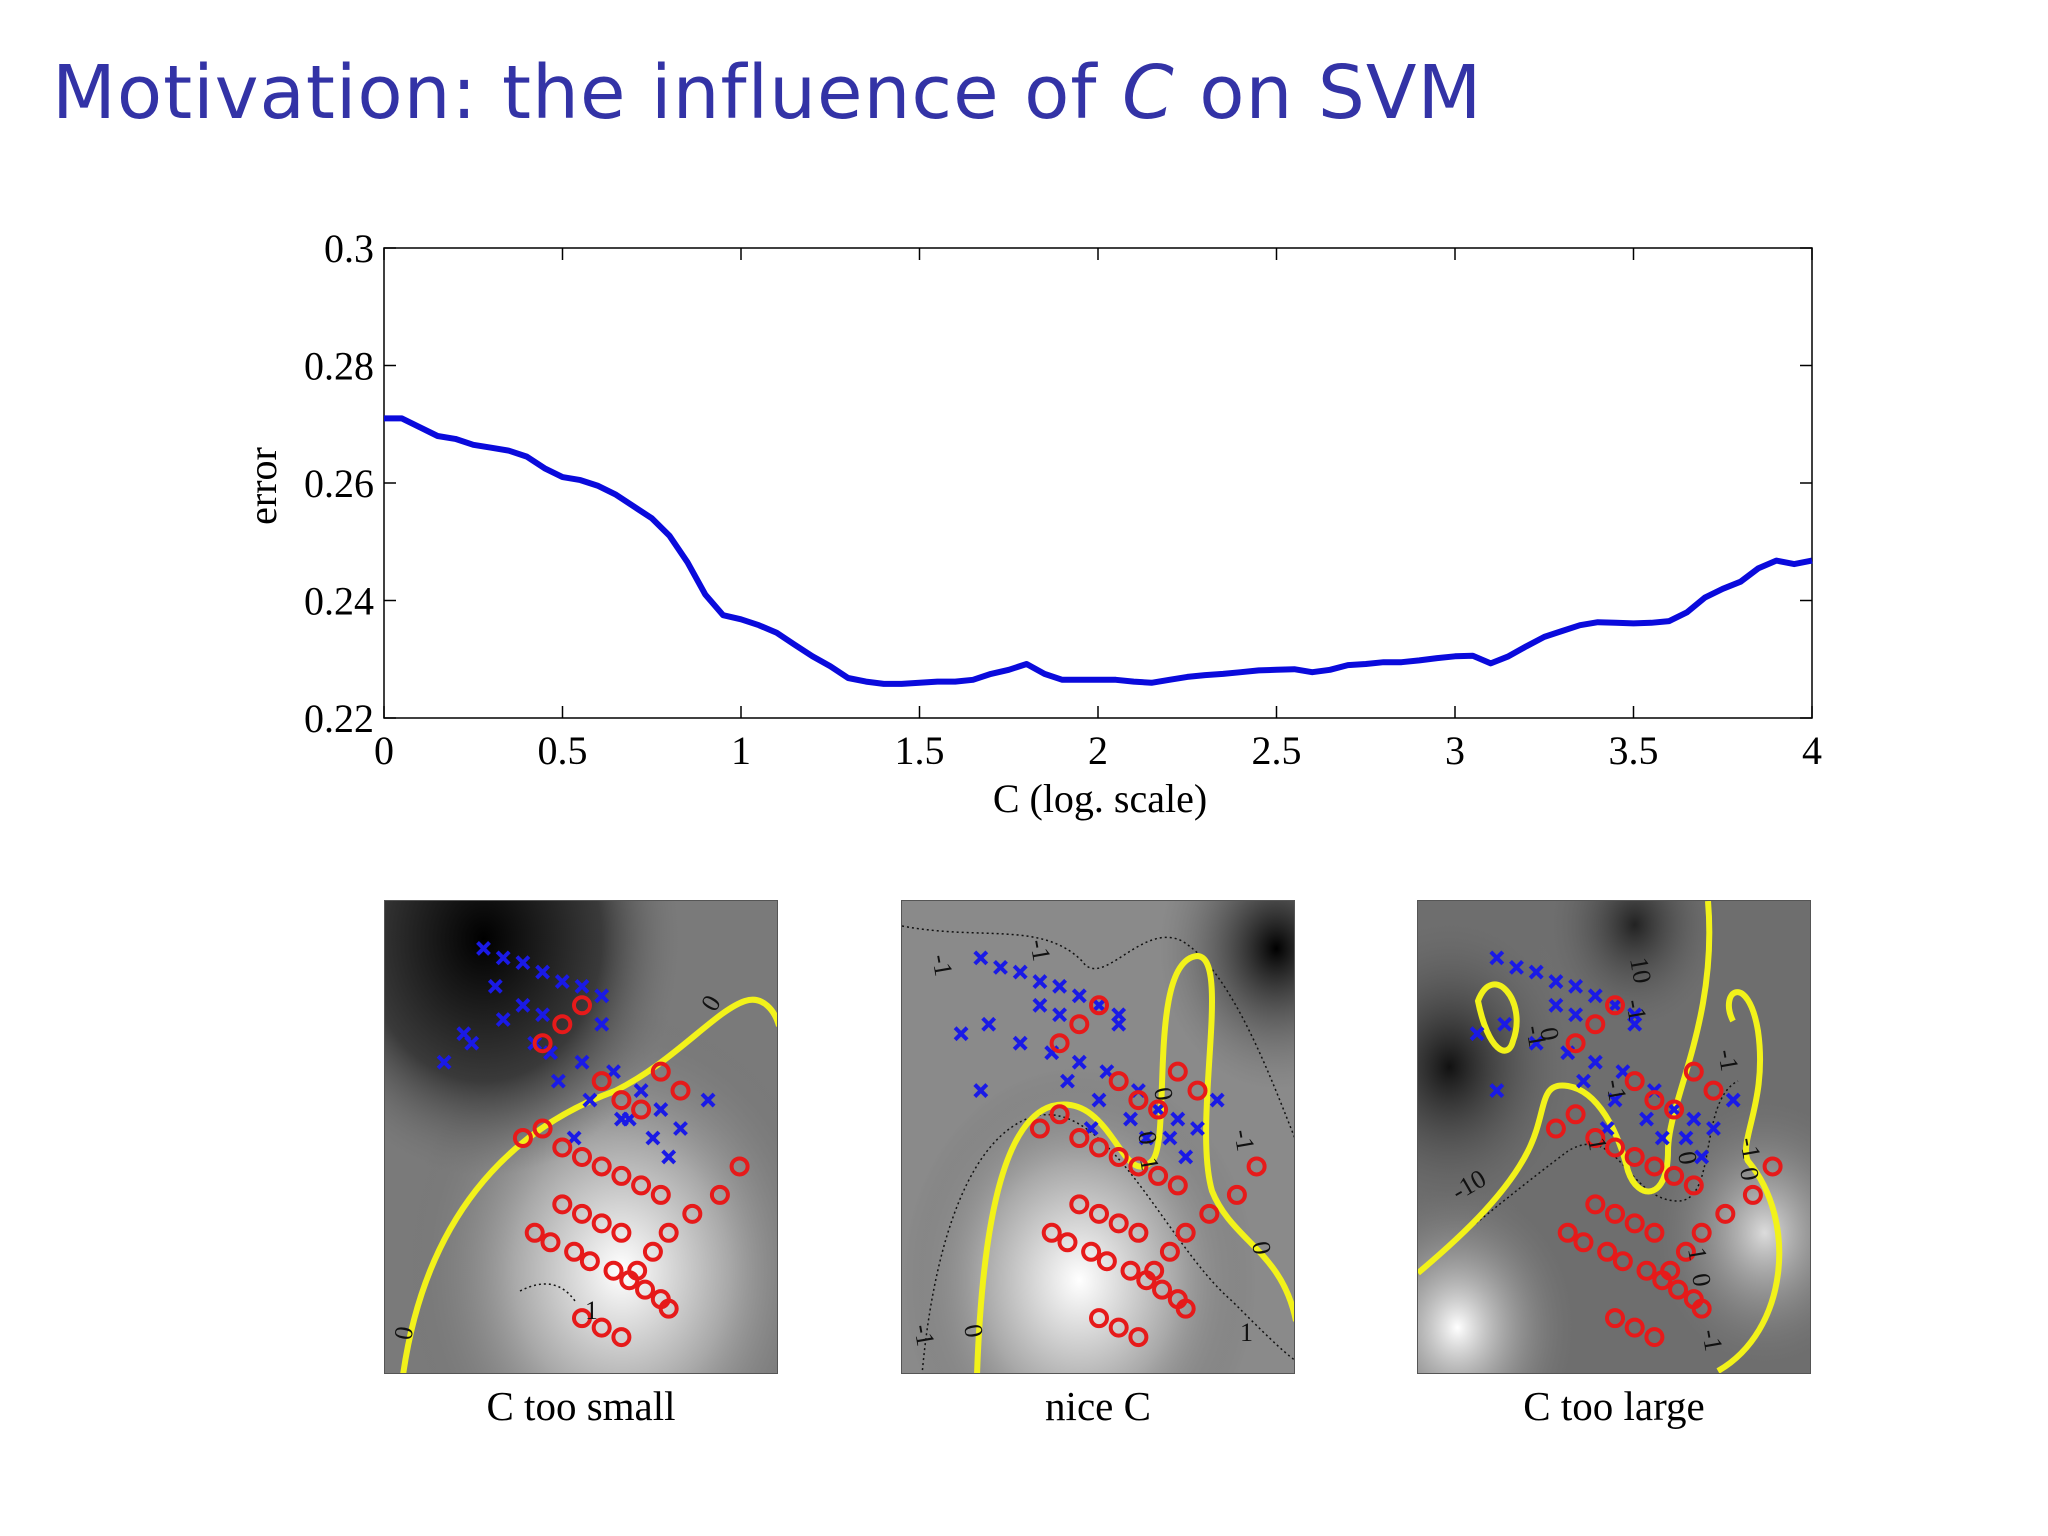 The height and width of the screenshot is (1536, 2048). Describe the element at coordinates (741, 750) in the screenshot. I see `x-tick-label: 1` at that location.